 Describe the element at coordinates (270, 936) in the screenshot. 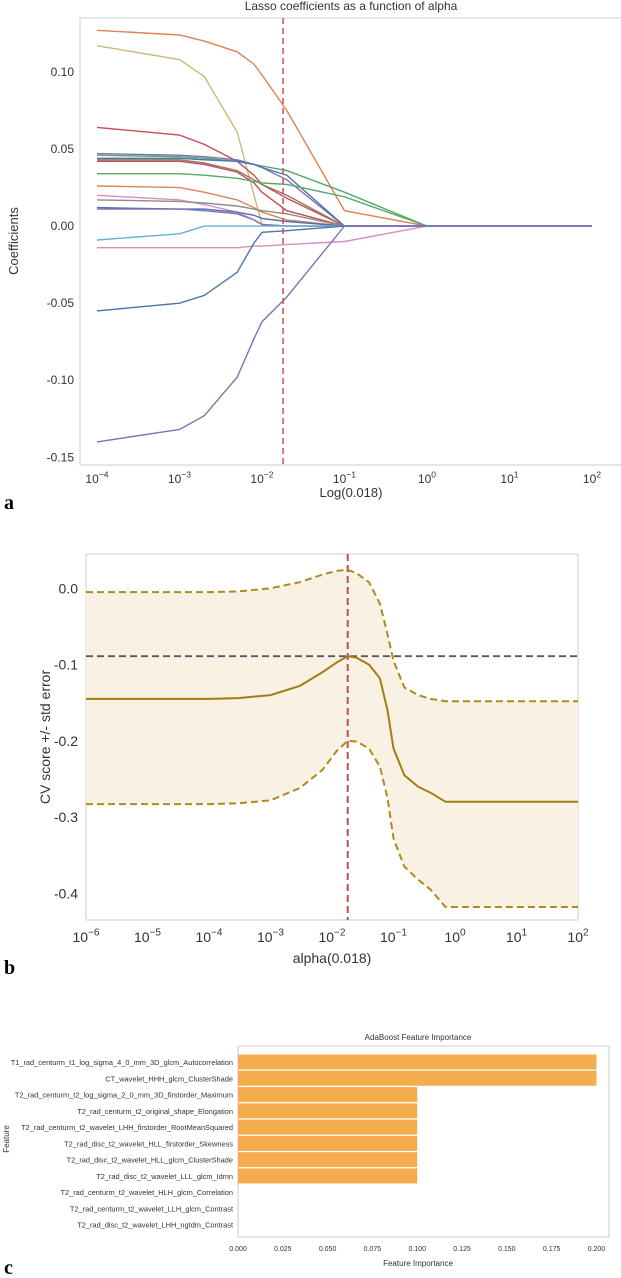

I see `chart-b-xtick-label: 10⁻³` at that location.